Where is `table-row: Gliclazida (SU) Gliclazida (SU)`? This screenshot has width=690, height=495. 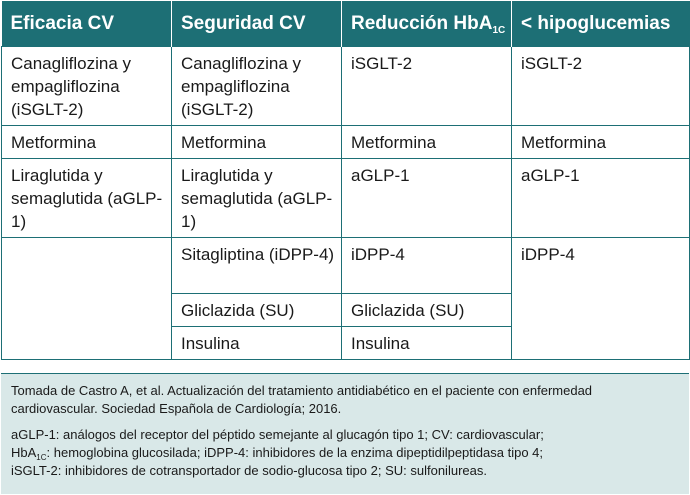 table-row: Gliclazida (SU) Gliclazida (SU) is located at coordinates (346, 310).